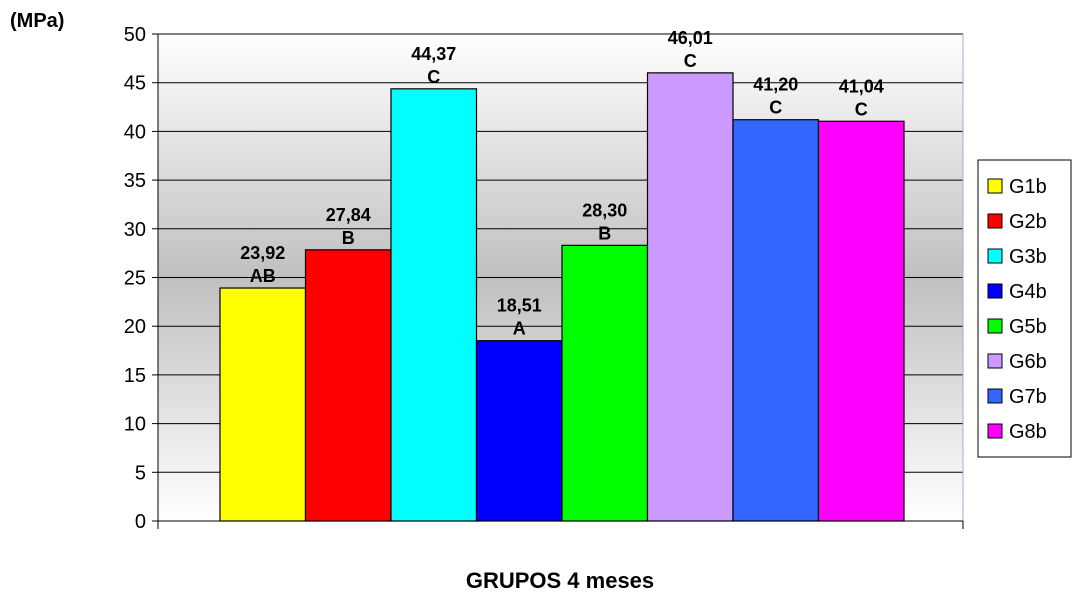 The width and height of the screenshot is (1083, 599). What do you see at coordinates (262, 253) in the screenshot?
I see `data-value-label: 23,92` at bounding box center [262, 253].